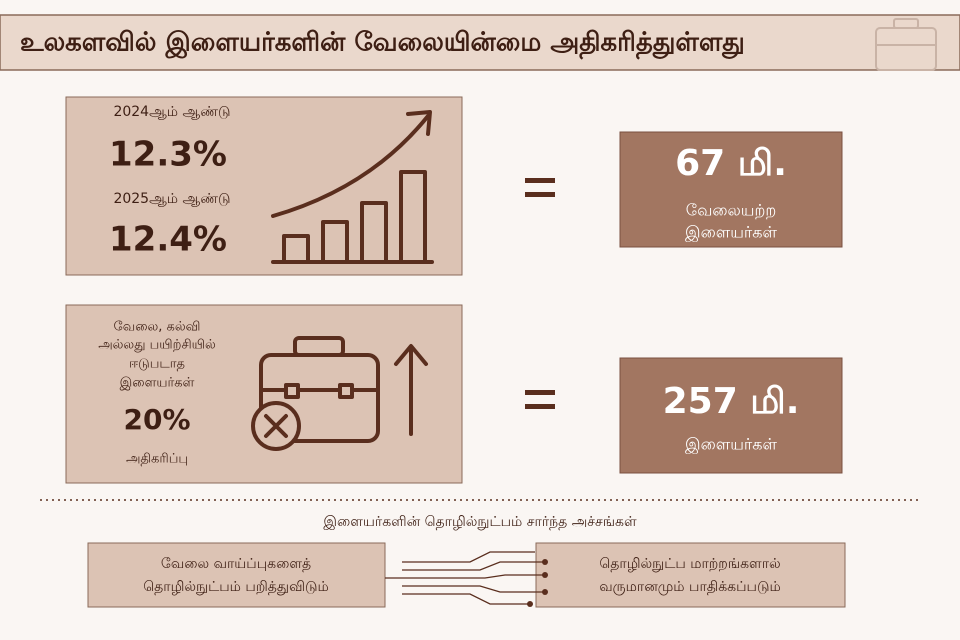 Image resolution: width=960 pixels, height=640 pixels. I want to click on rate-value: 12.3%, so click(168, 155).